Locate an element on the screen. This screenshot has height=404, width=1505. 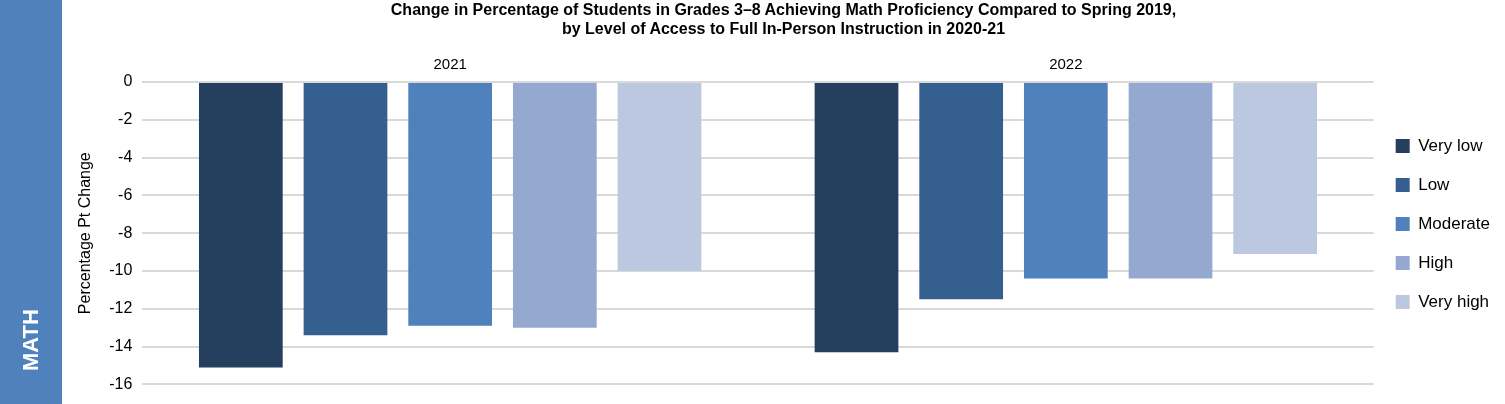
legend-label: Very high is located at coordinates (1454, 301).